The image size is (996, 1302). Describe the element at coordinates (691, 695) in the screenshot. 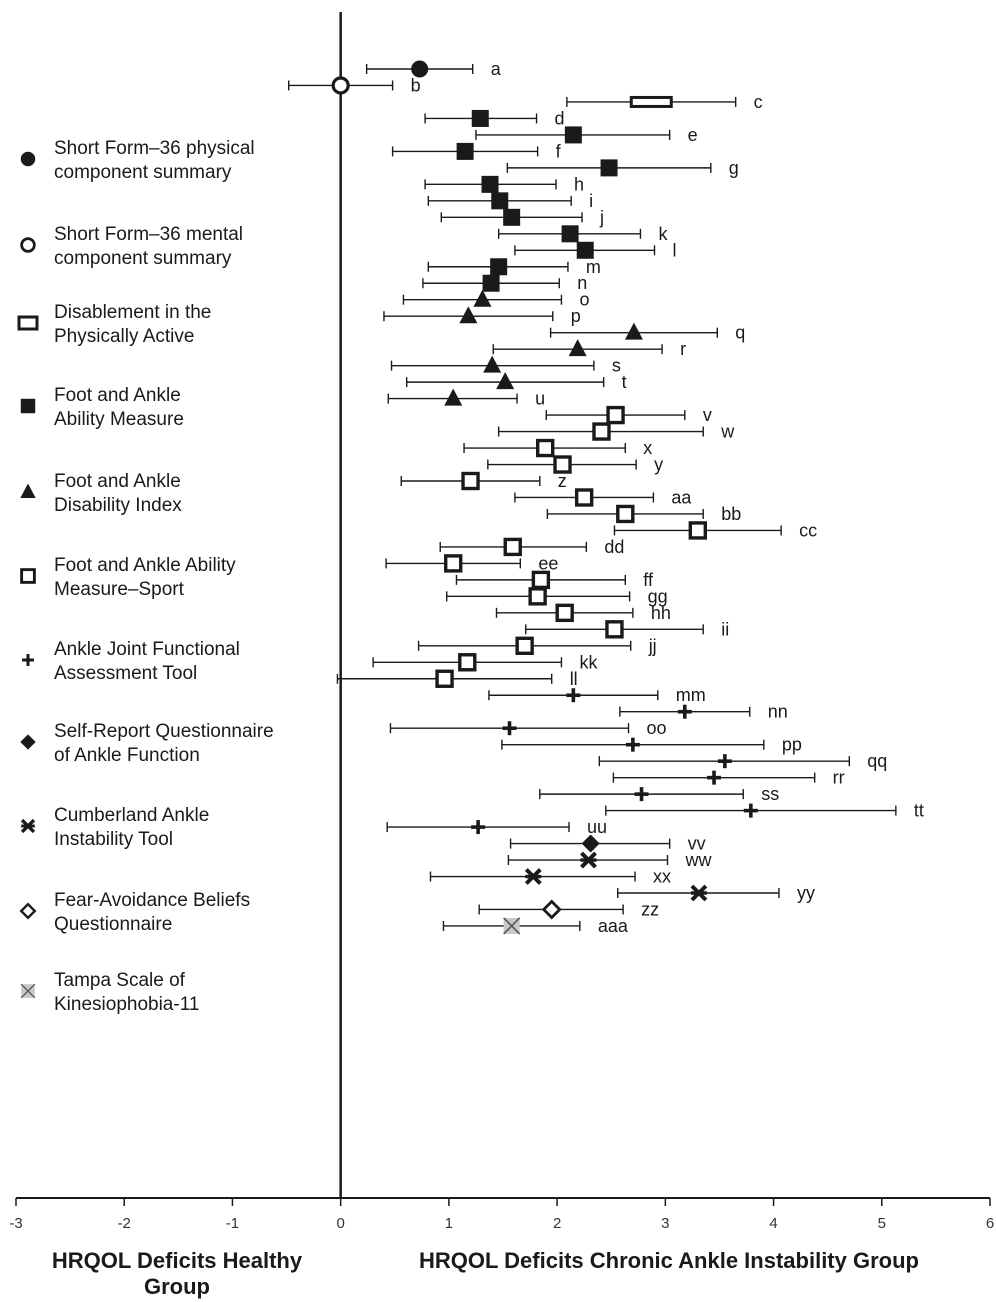

I see `study-label: mm` at that location.